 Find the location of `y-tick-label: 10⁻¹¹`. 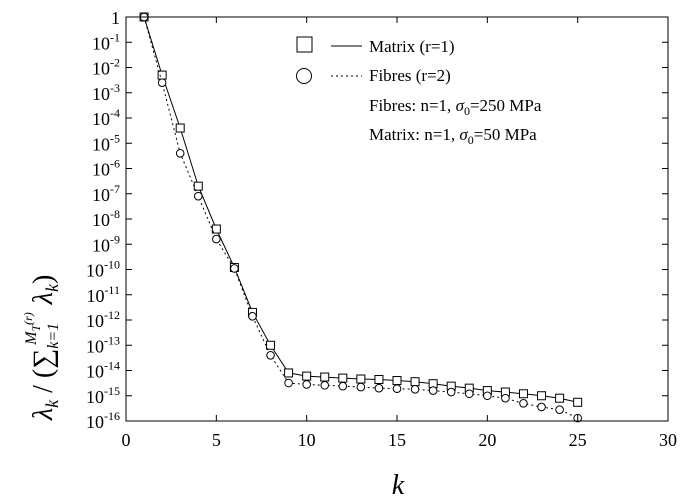

y-tick-label: 10⁻¹¹ is located at coordinates (103, 294).